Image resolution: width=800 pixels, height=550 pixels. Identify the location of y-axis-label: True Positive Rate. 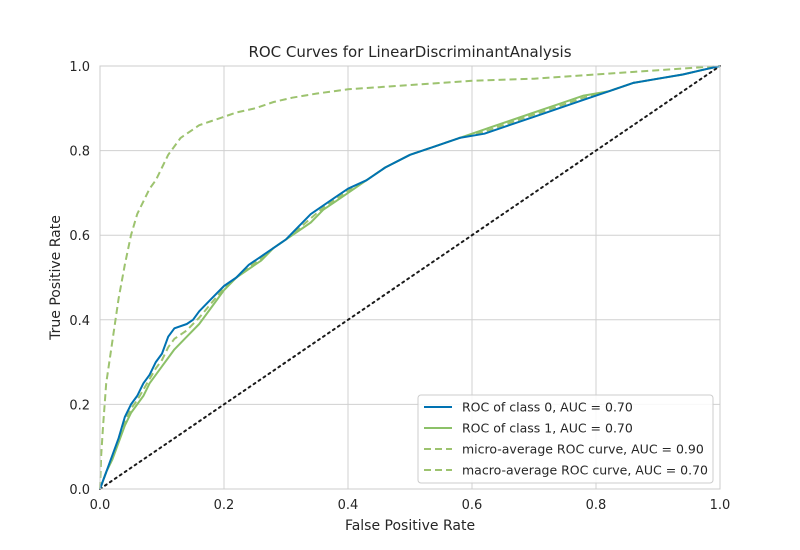
(56, 278).